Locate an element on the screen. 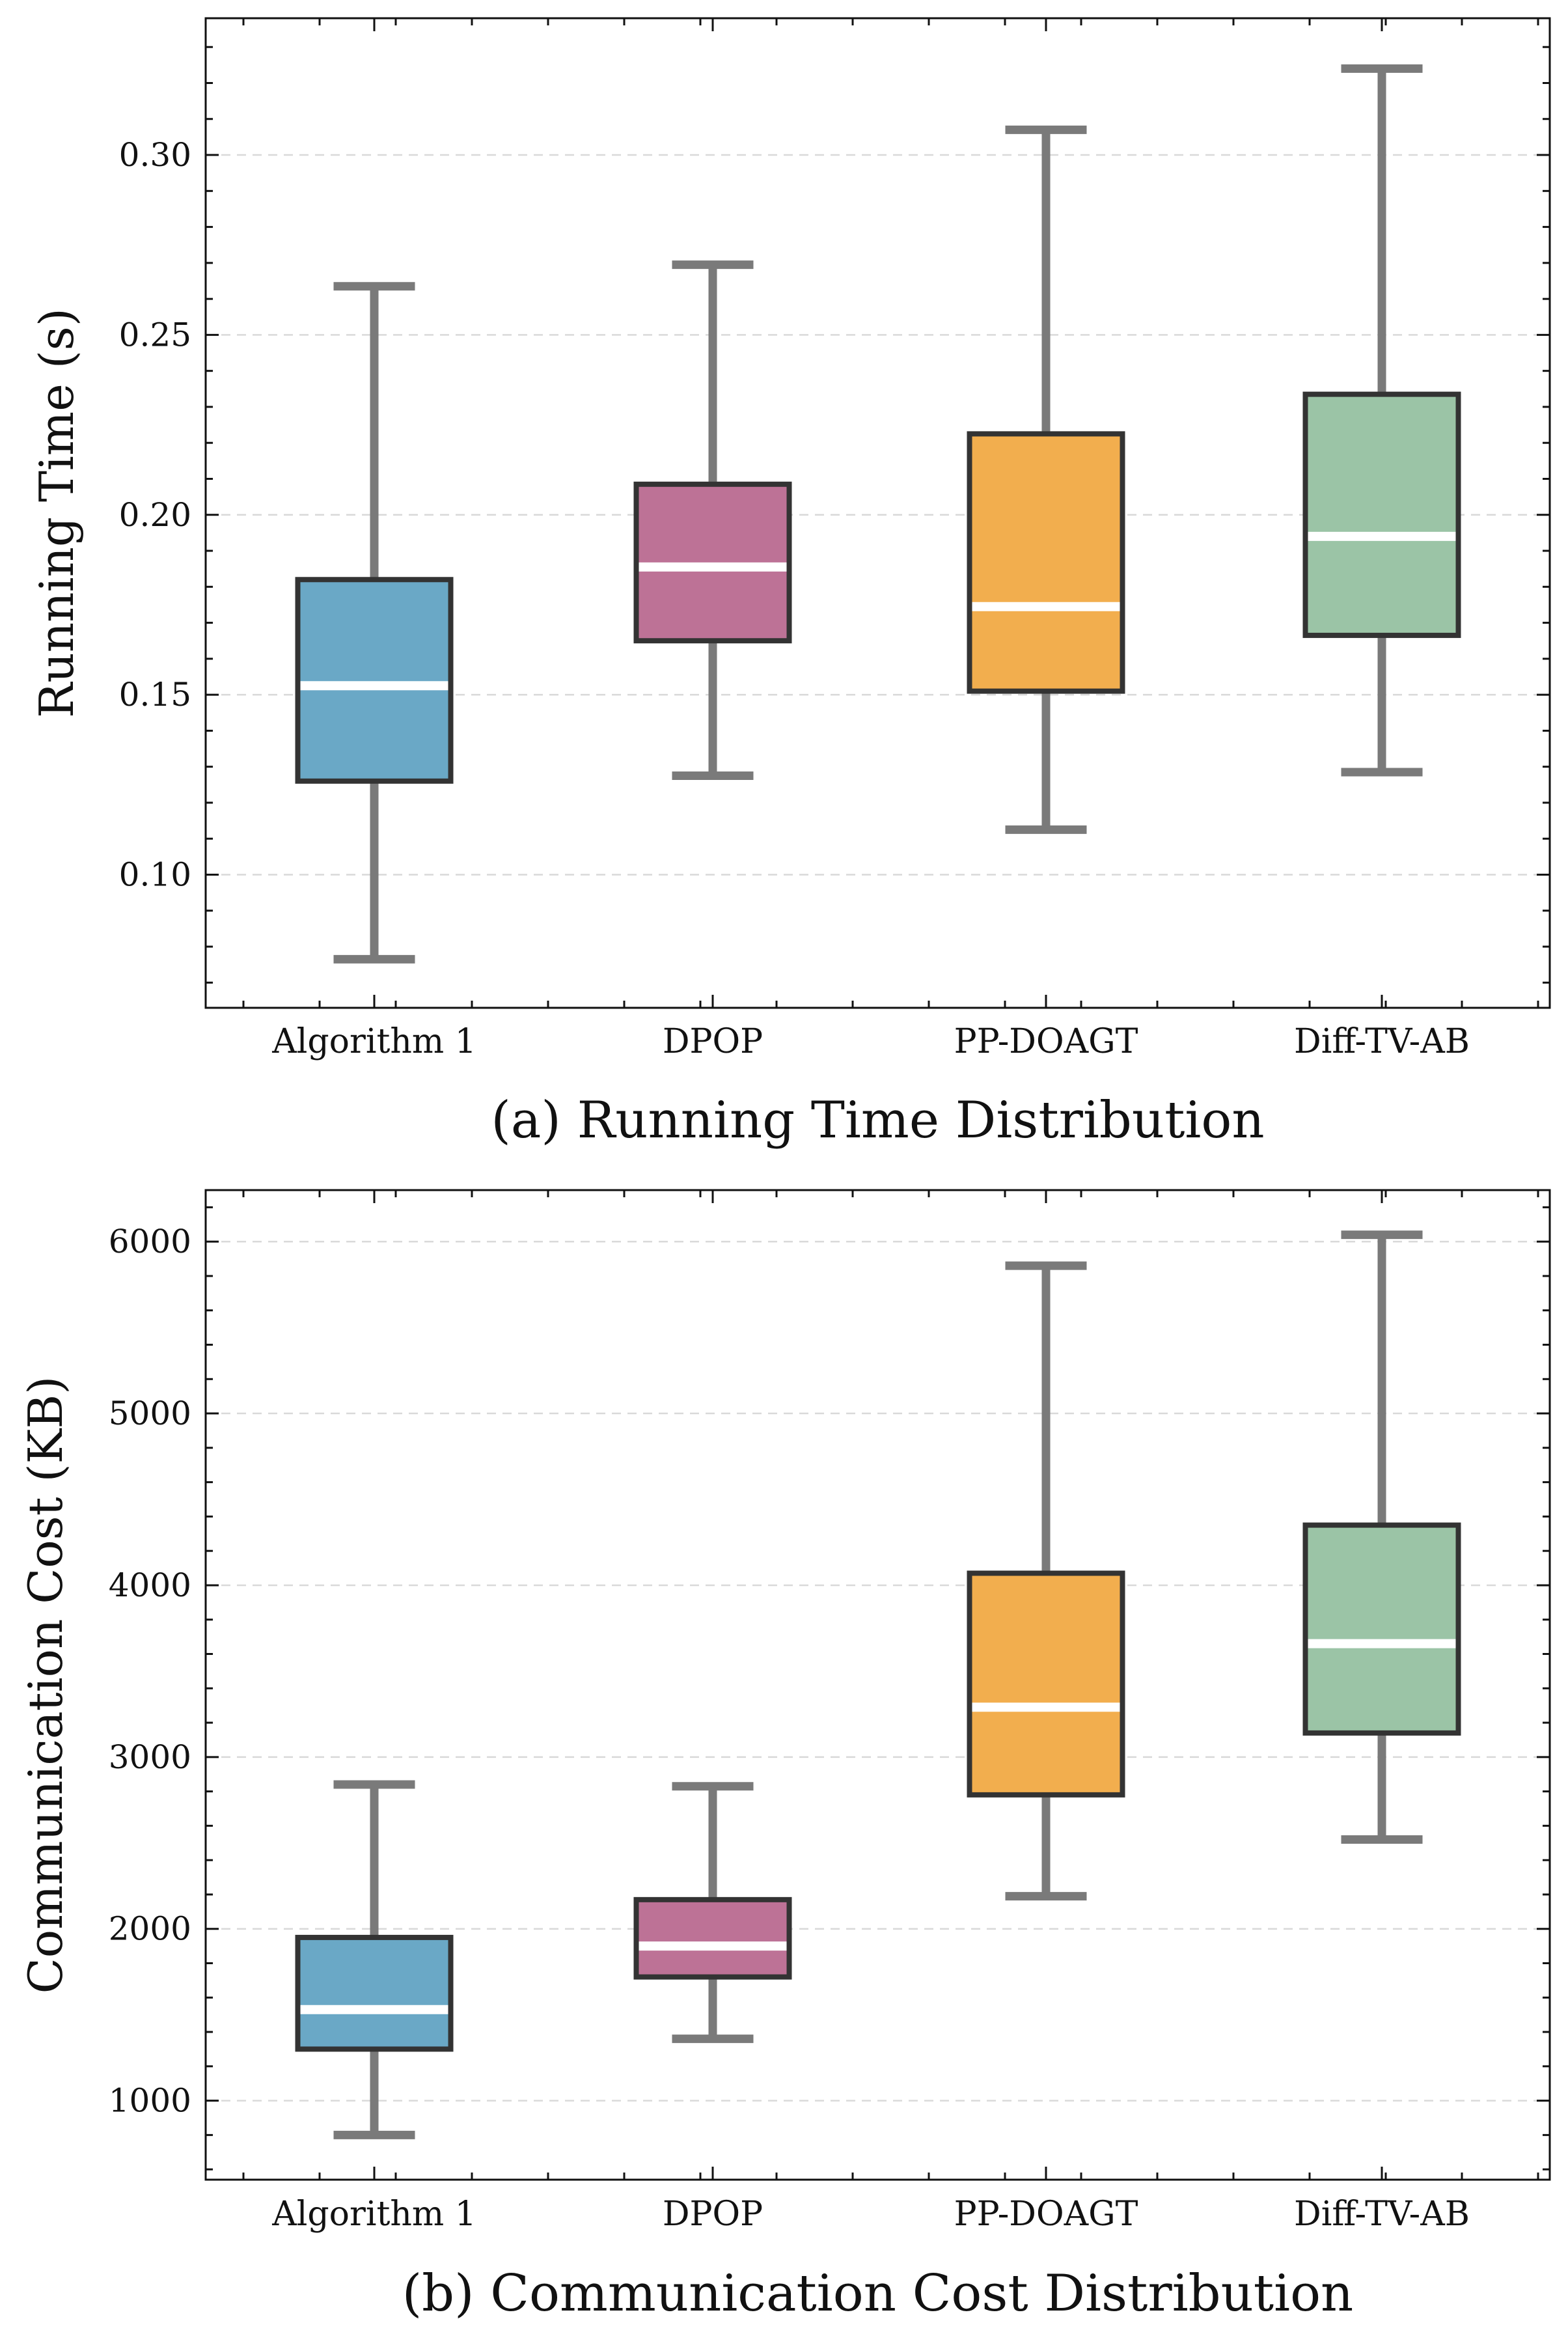 The height and width of the screenshot is (2347, 1568). chart-title: (b) Communication Cost Distribution is located at coordinates (878, 2293).